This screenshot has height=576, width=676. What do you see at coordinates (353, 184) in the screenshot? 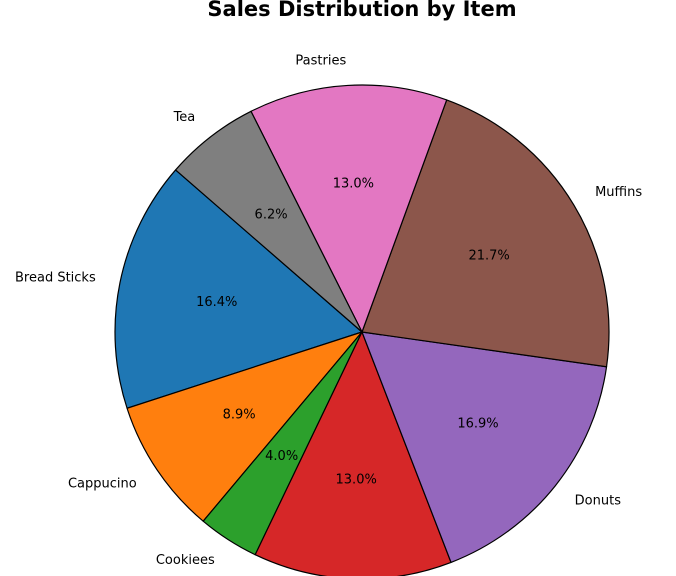
I see `percentage-label-7: 13.0%` at bounding box center [353, 184].